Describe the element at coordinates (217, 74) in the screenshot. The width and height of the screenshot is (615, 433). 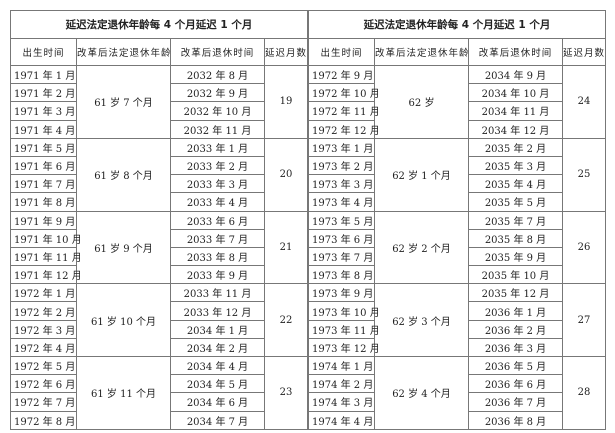
I see `retirement-date-cell: 2032 年 8 月` at that location.